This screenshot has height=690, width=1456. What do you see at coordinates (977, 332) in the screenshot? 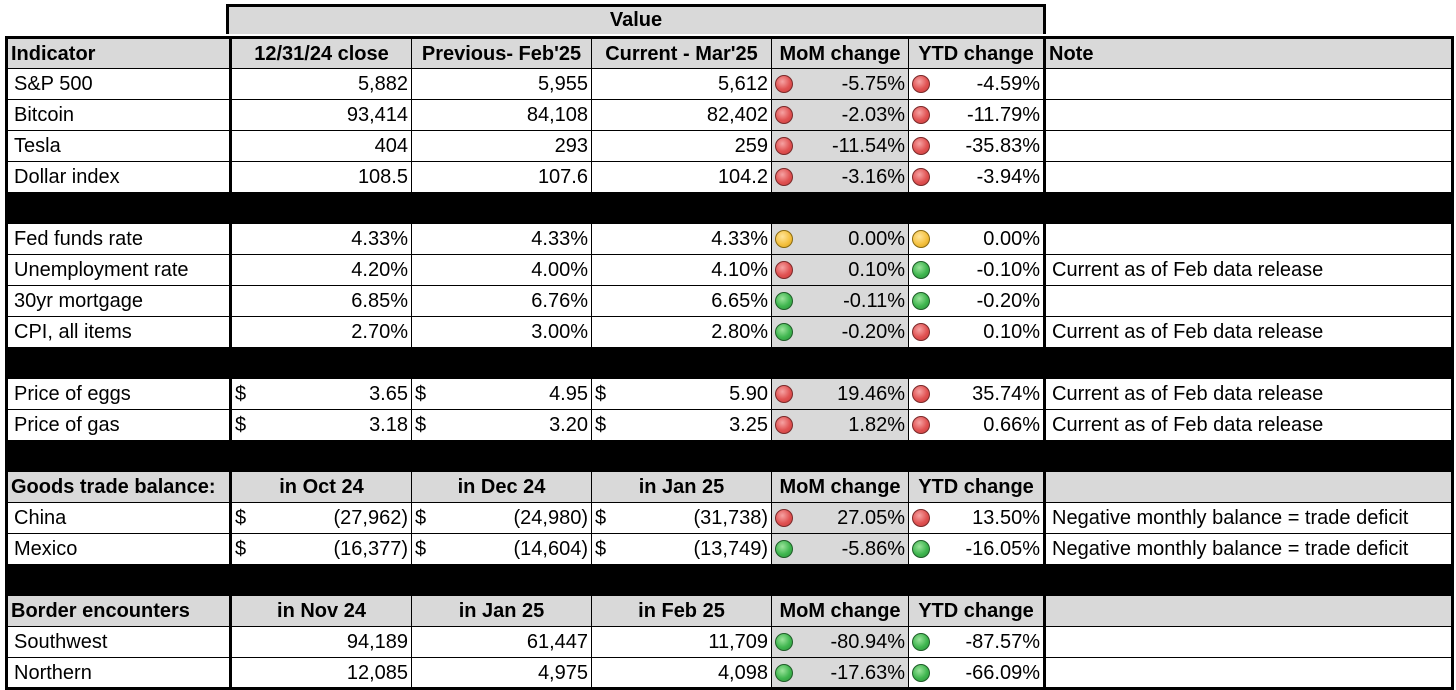
I see `ytd-change-cell: 0.10%` at bounding box center [977, 332].